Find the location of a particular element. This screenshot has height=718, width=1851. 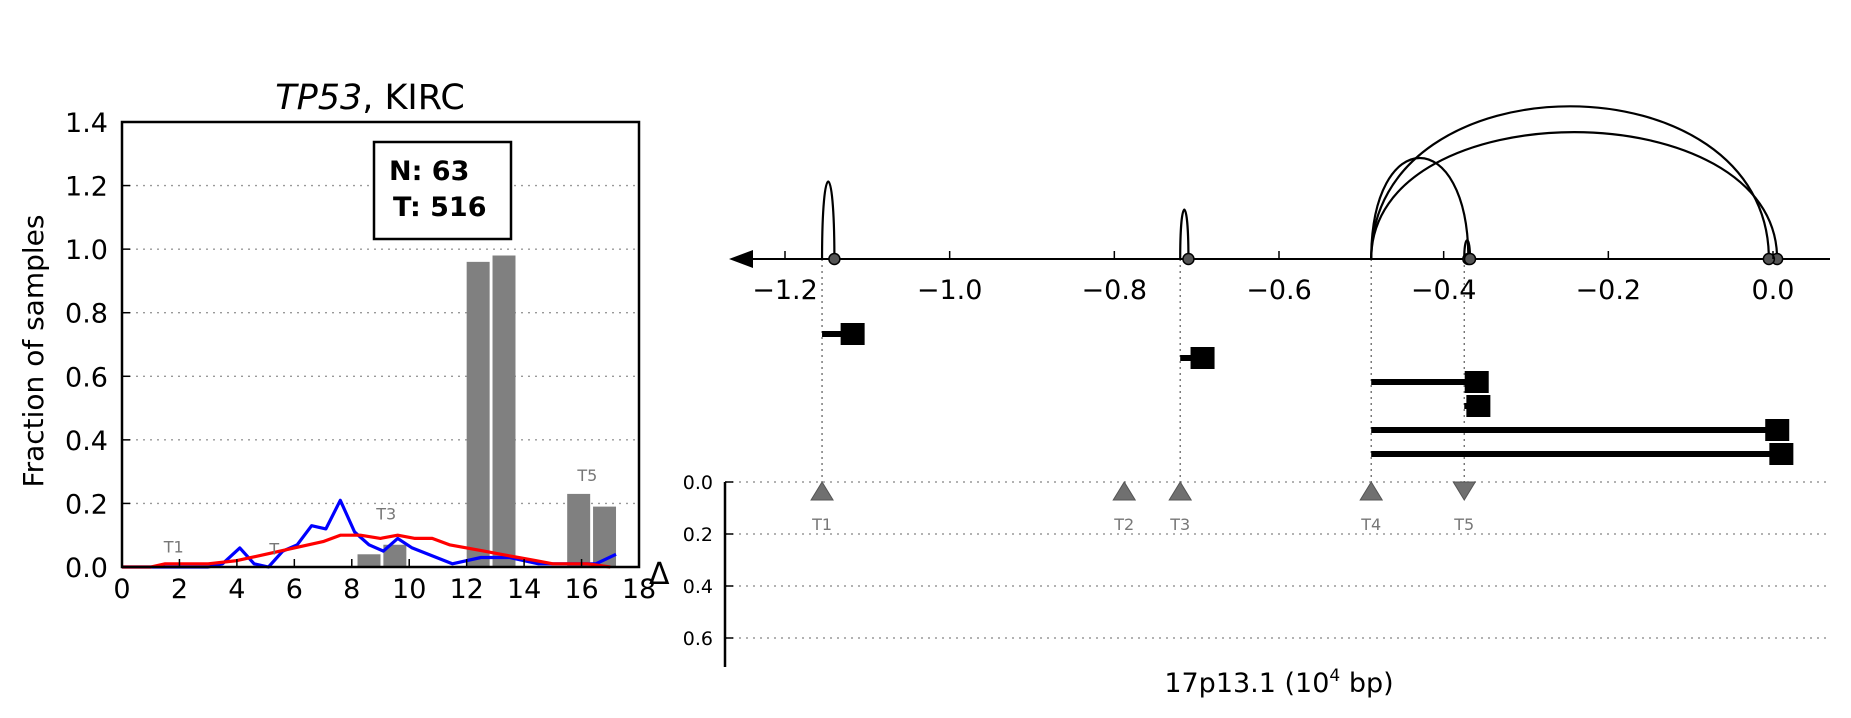

delta-tick-label-3: 0.6 is located at coordinates (698, 639).